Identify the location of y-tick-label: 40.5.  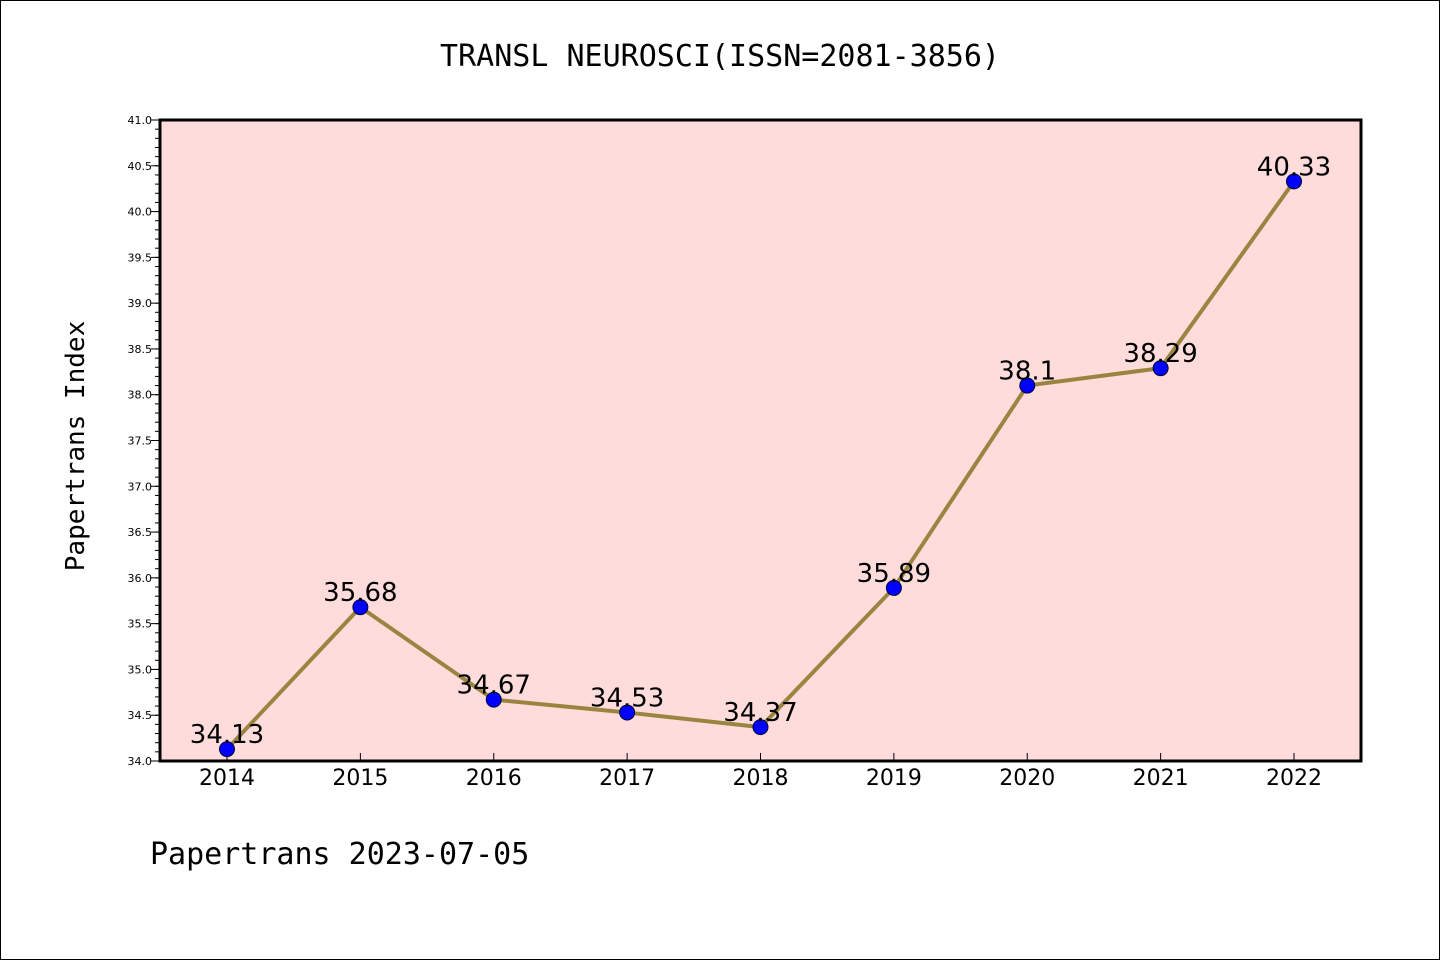
(140, 166).